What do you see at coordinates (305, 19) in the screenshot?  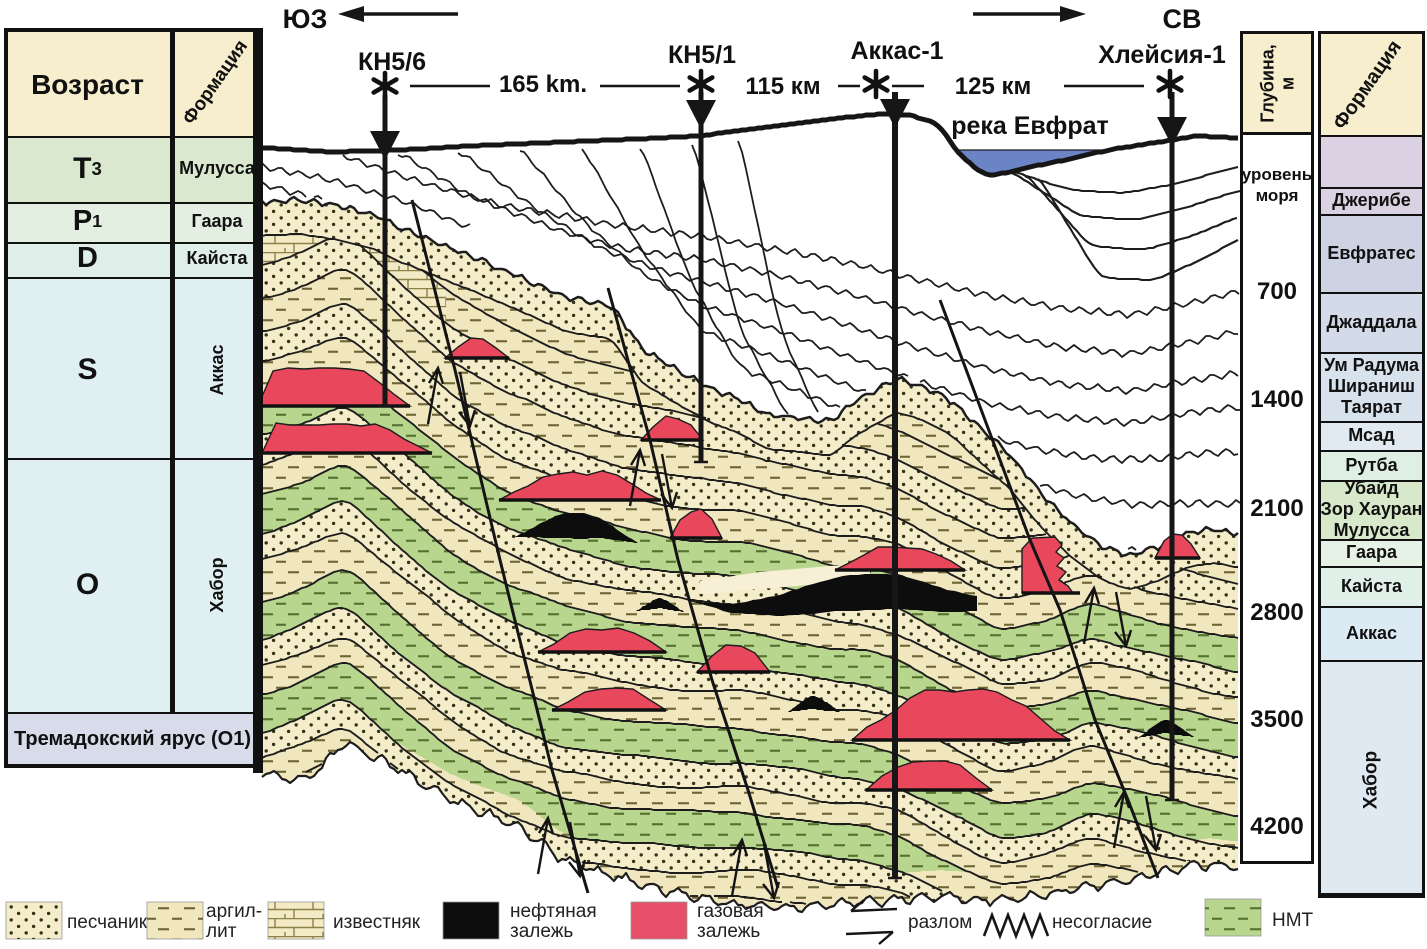 I see `svg-text: ЮЗ` at bounding box center [305, 19].